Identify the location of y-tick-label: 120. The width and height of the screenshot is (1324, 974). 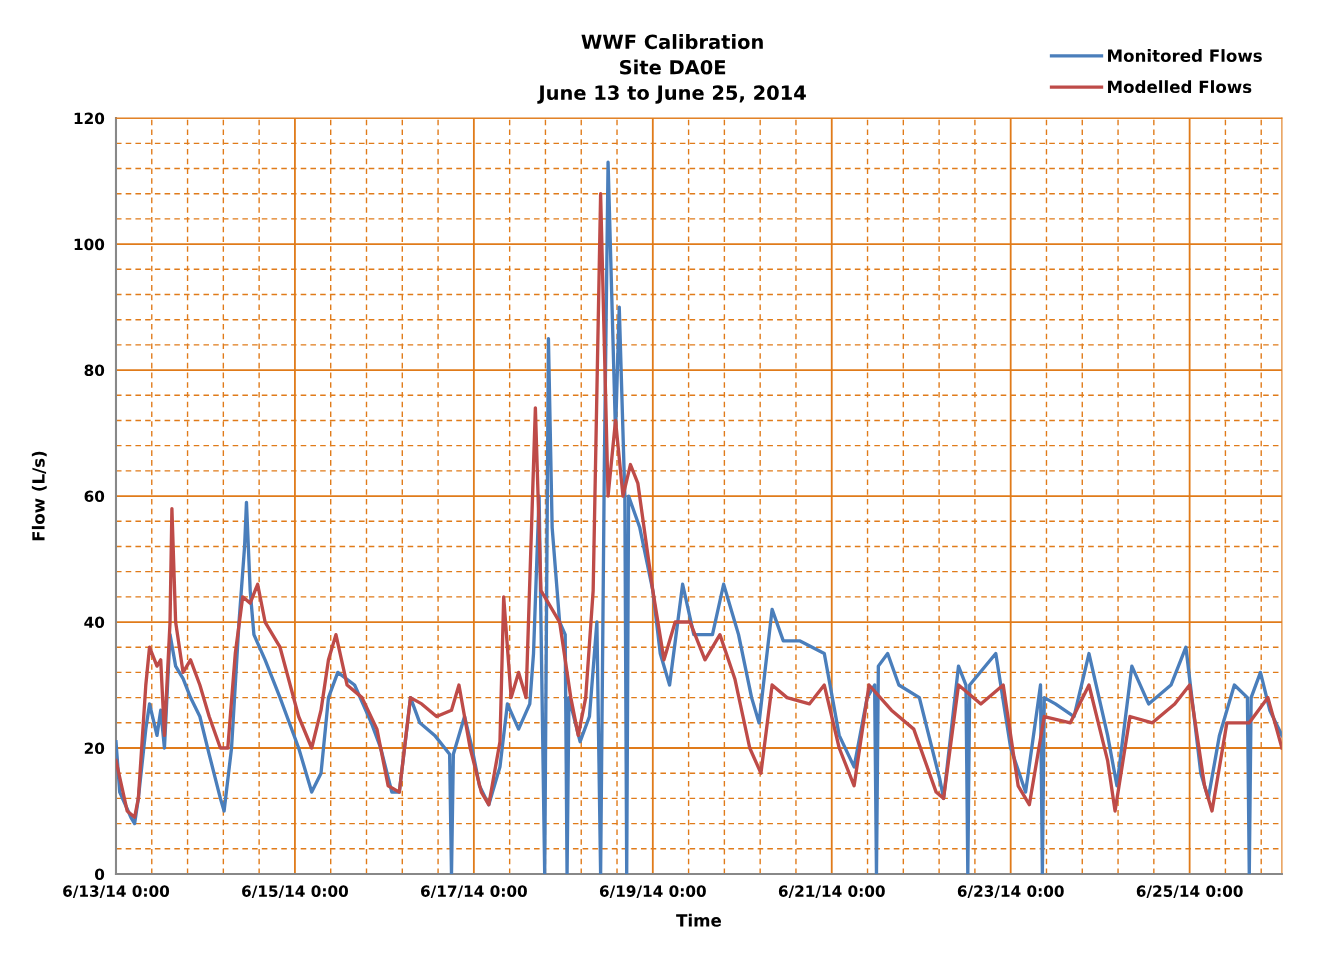
(89, 118).